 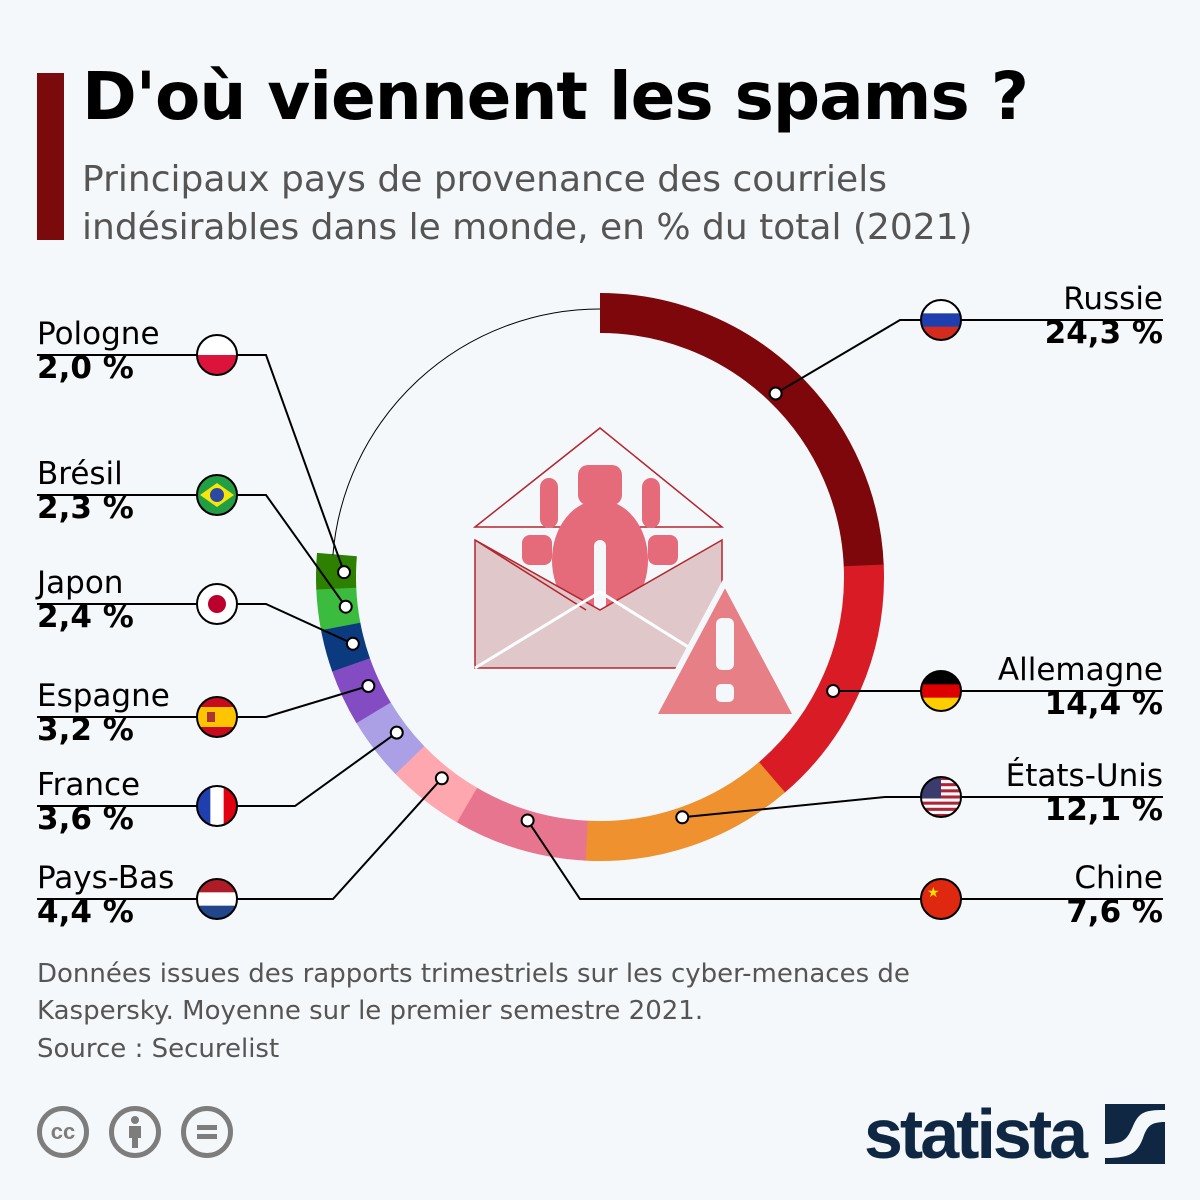 What do you see at coordinates (1080, 670) in the screenshot?
I see `country-name: Allemagne` at bounding box center [1080, 670].